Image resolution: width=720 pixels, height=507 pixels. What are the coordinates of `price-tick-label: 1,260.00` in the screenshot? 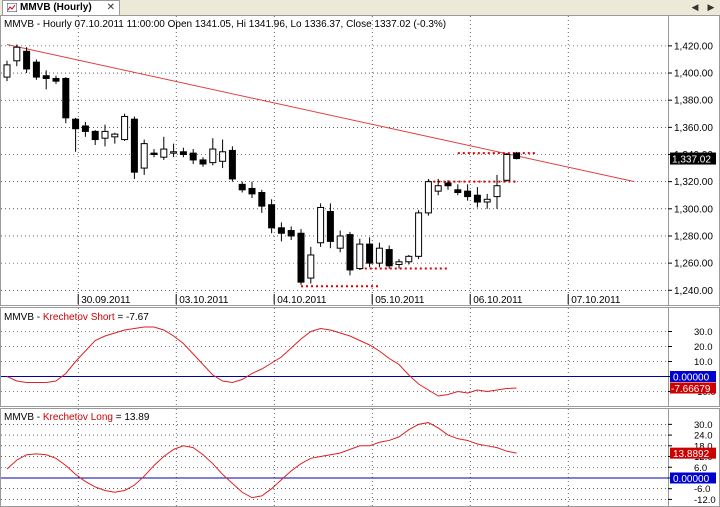 It's located at (693, 264).